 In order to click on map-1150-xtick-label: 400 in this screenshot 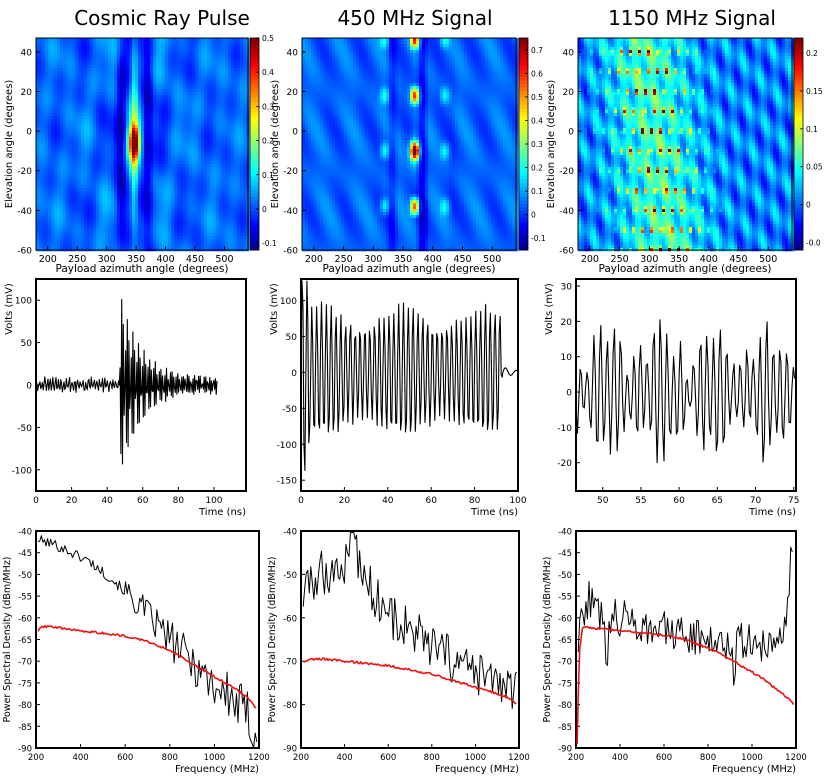, I will do `click(709, 259)`.